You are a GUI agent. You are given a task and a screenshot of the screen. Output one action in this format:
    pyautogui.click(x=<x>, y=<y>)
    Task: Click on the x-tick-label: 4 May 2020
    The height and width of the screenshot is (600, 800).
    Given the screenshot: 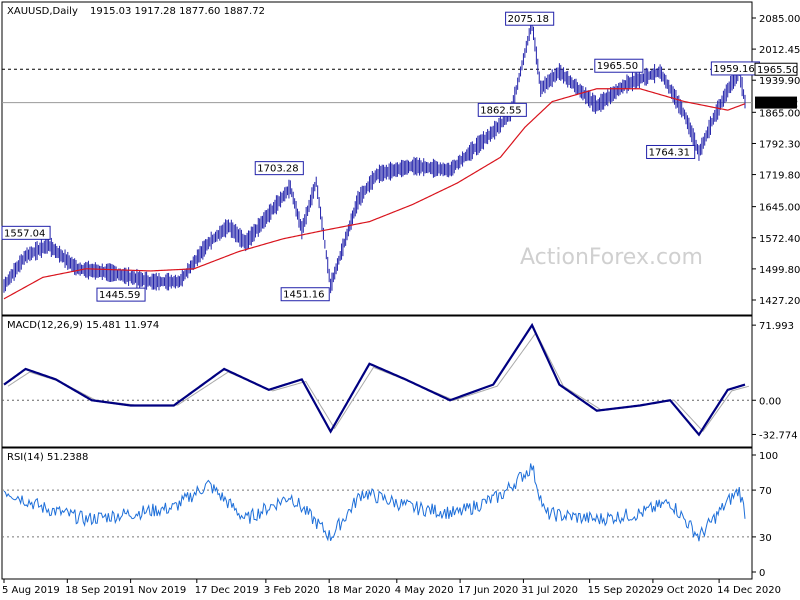 What is the action you would take?
    pyautogui.click(x=424, y=590)
    